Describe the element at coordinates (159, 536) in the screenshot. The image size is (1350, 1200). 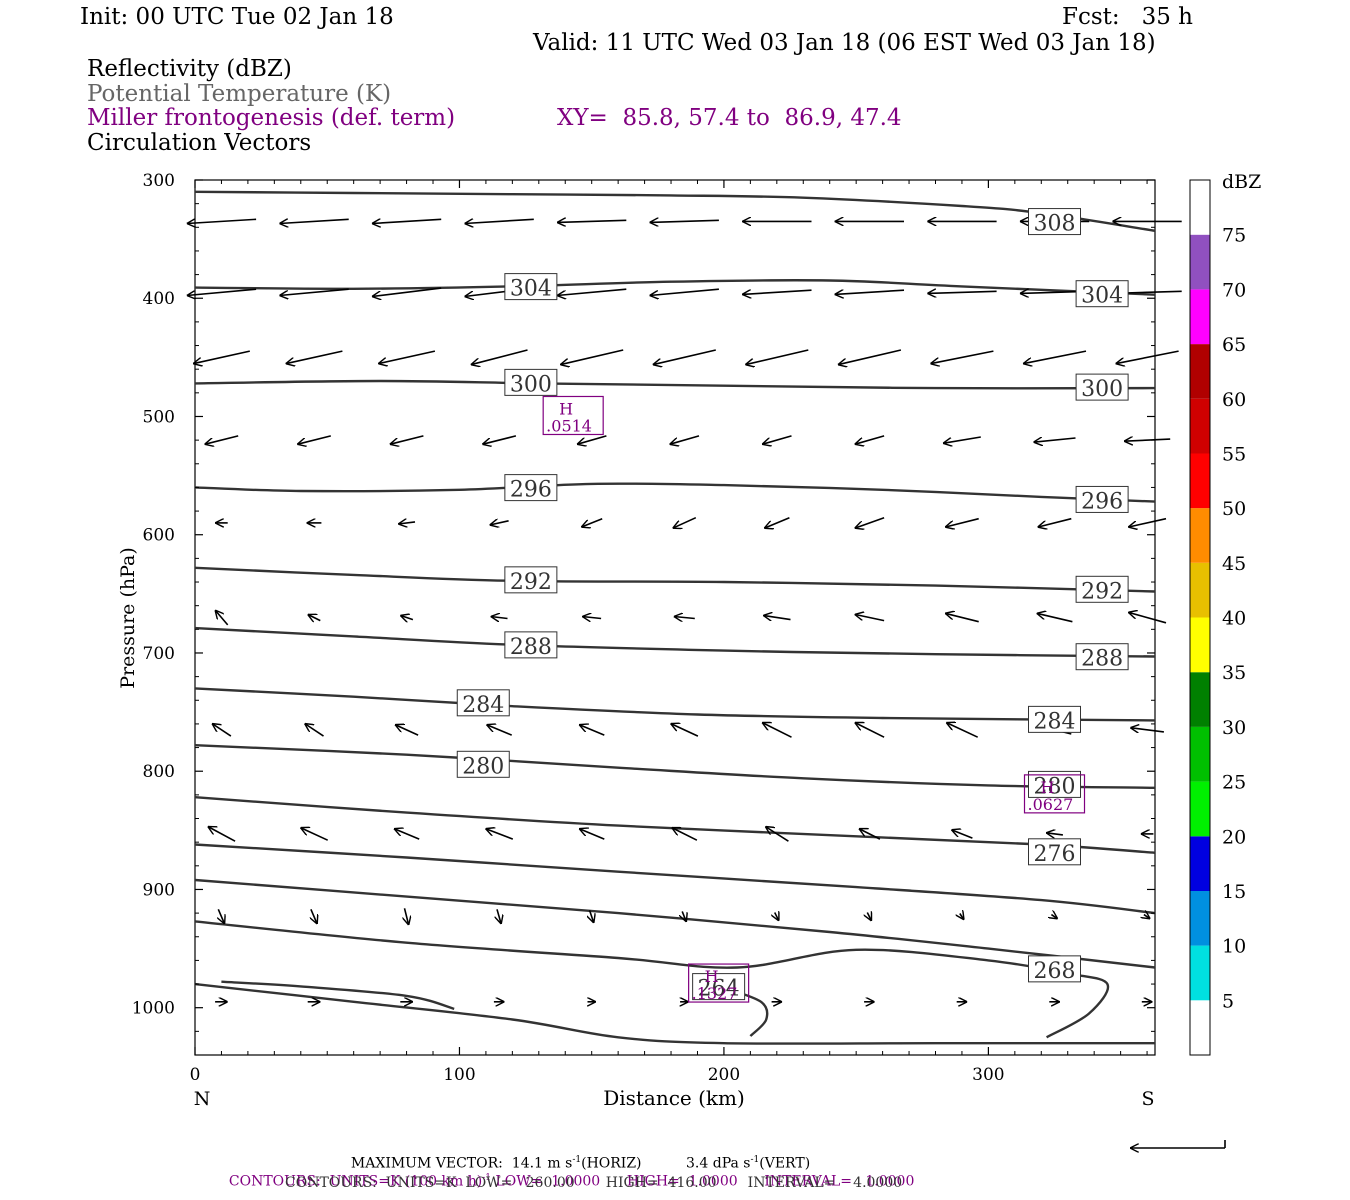
I see `y-tick-label: 600` at that location.